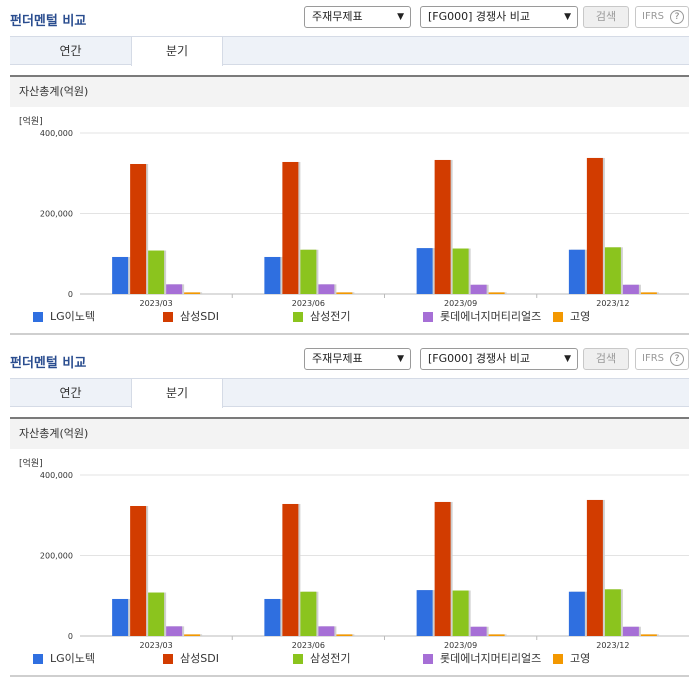  Describe the element at coordinates (156, 645) in the screenshot. I see `x-tick-label: 2023/03` at that location.